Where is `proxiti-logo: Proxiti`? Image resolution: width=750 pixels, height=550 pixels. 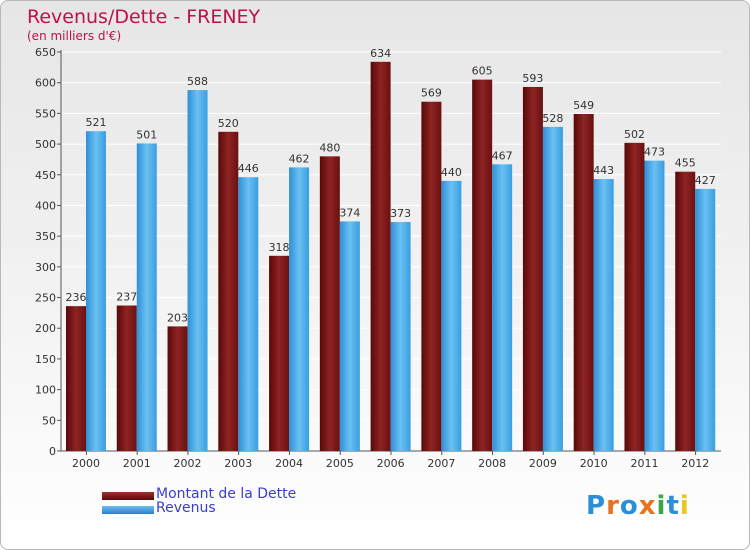 proxiti-logo: Proxiti is located at coordinates (638, 506).